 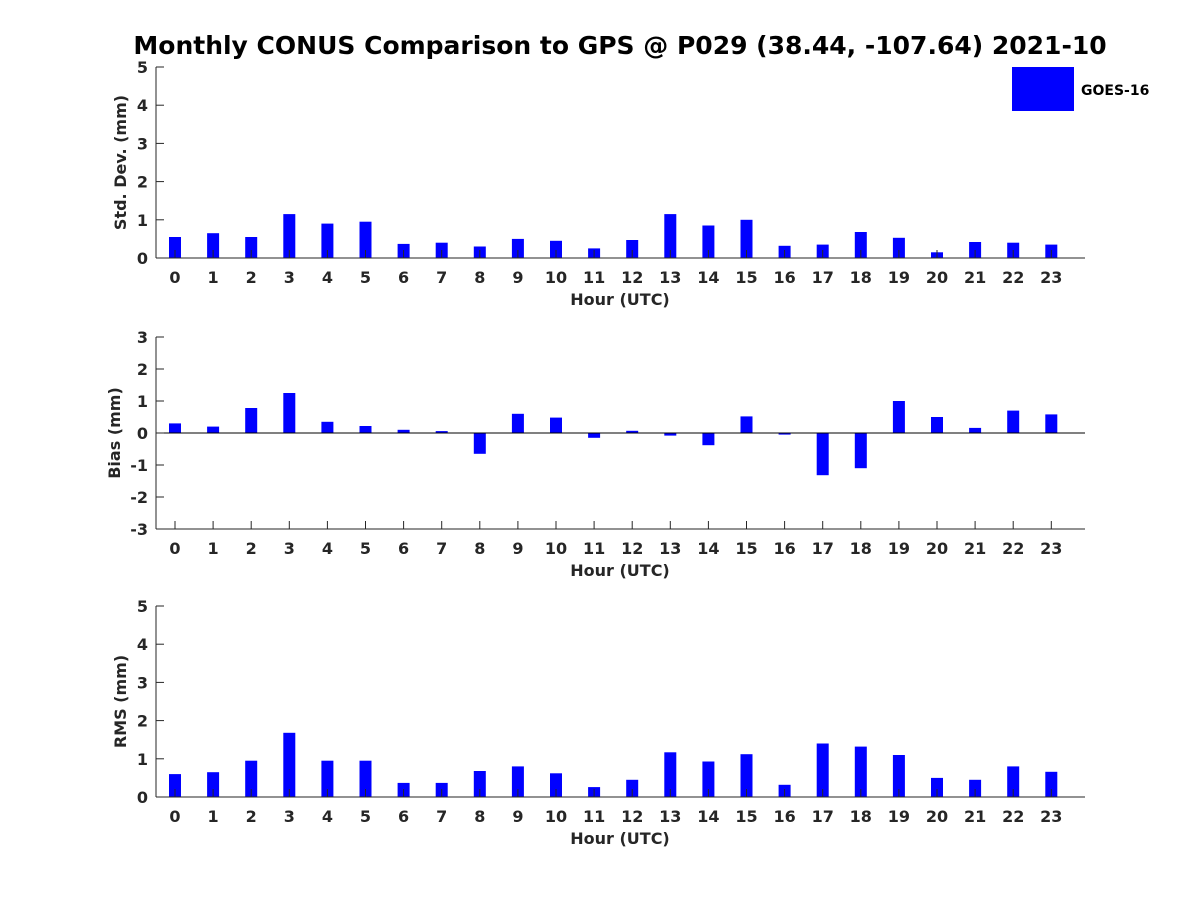 What do you see at coordinates (823, 277) in the screenshot?
I see `std-dev-x-tick-label: 17` at bounding box center [823, 277].